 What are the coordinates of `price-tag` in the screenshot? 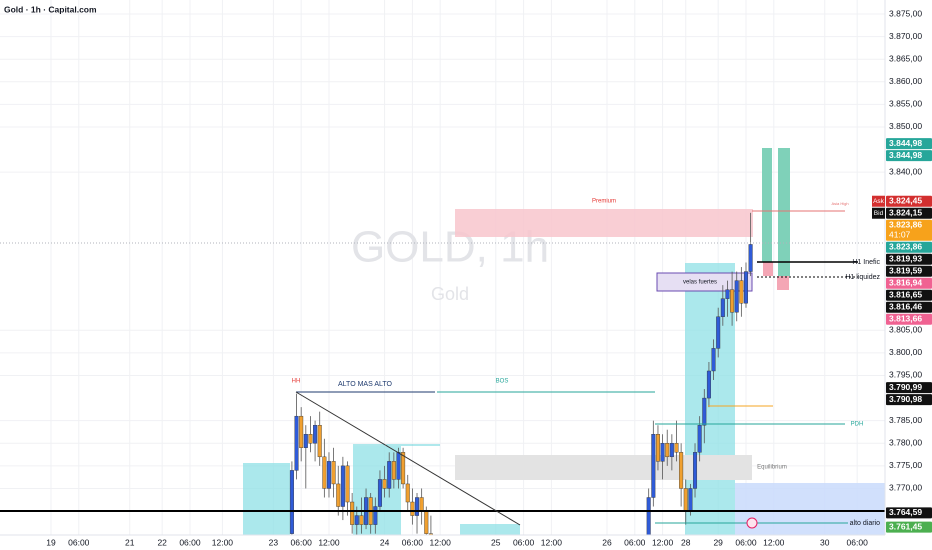 It's located at (878, 213).